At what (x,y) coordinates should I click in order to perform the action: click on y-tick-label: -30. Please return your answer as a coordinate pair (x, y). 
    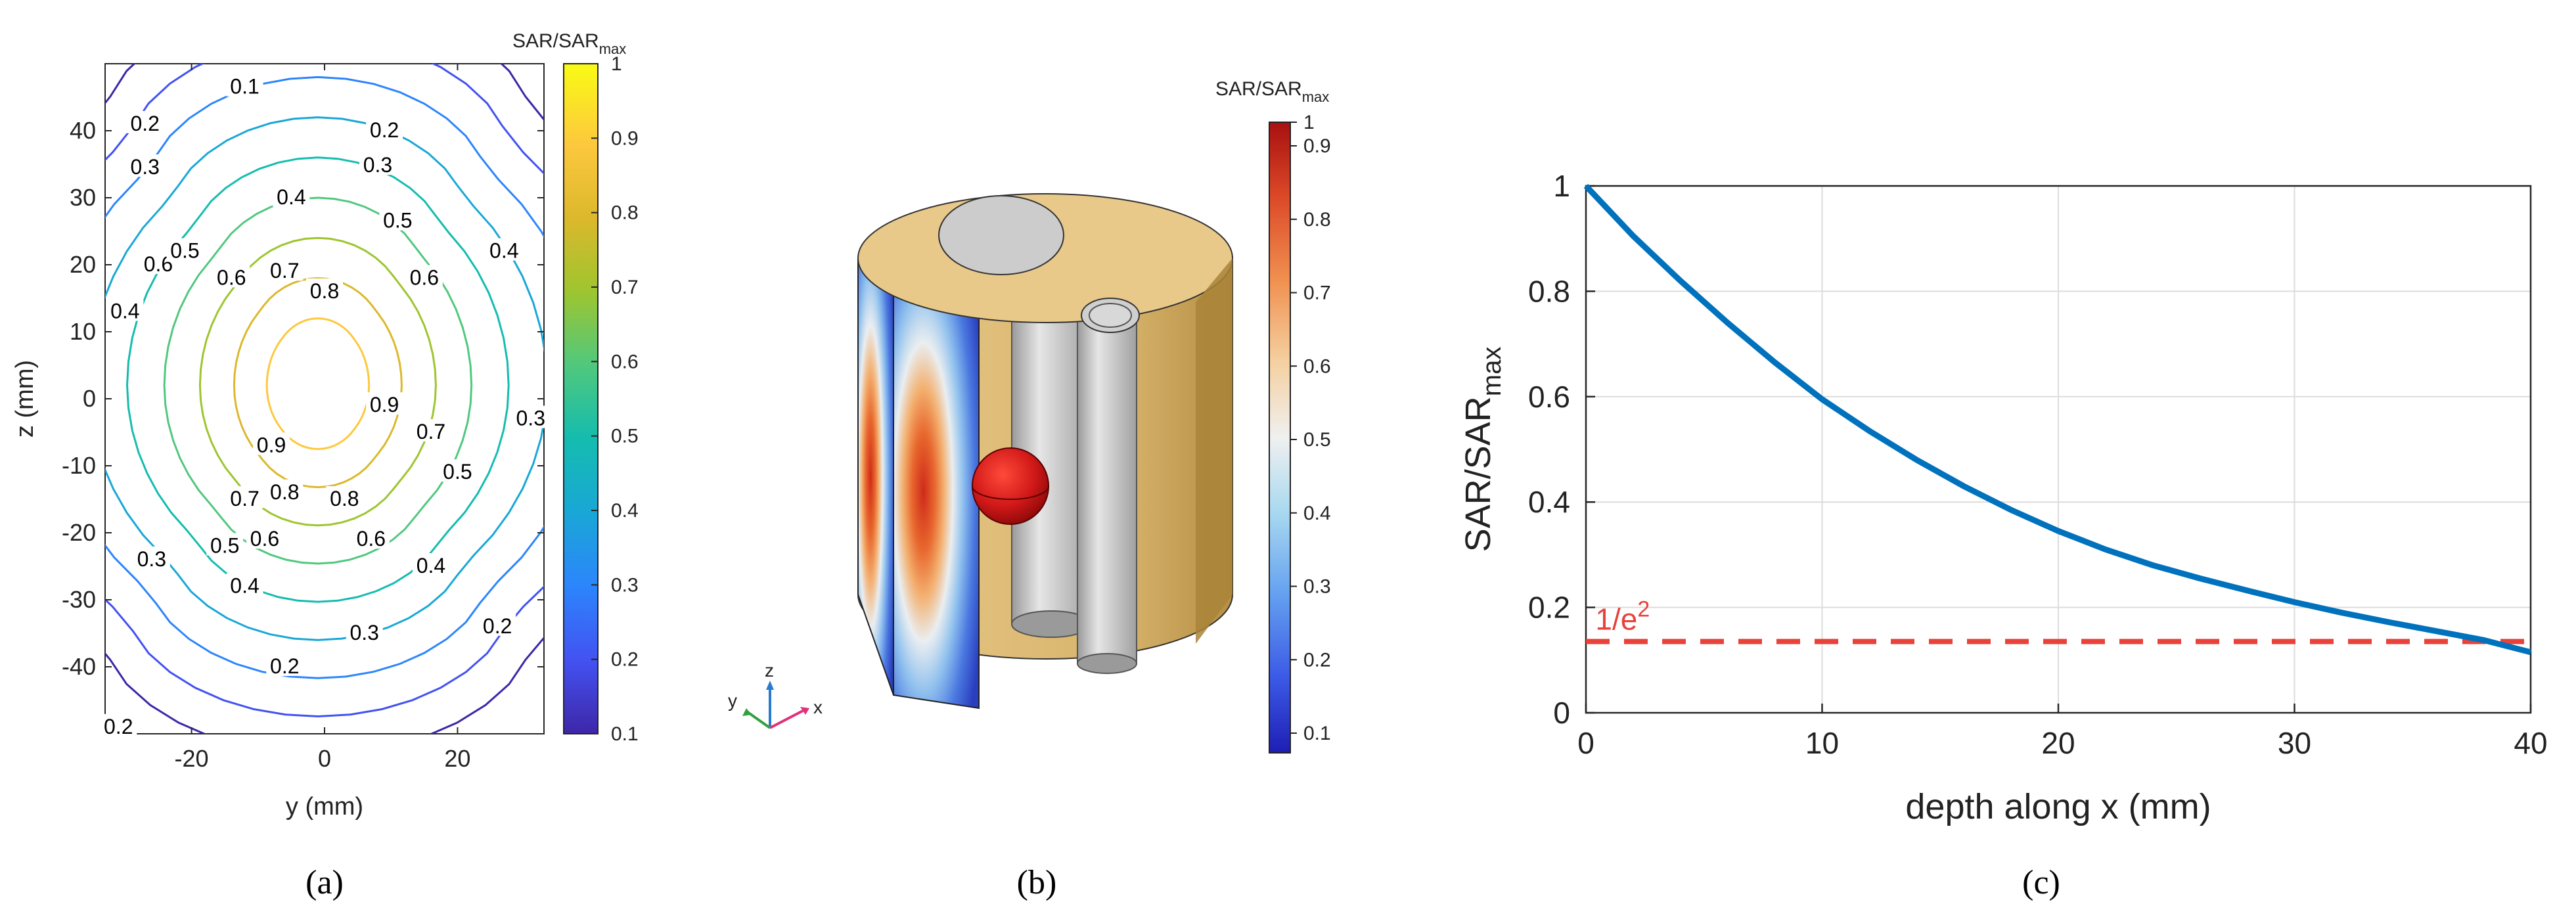
    Looking at the image, I should click on (79, 600).